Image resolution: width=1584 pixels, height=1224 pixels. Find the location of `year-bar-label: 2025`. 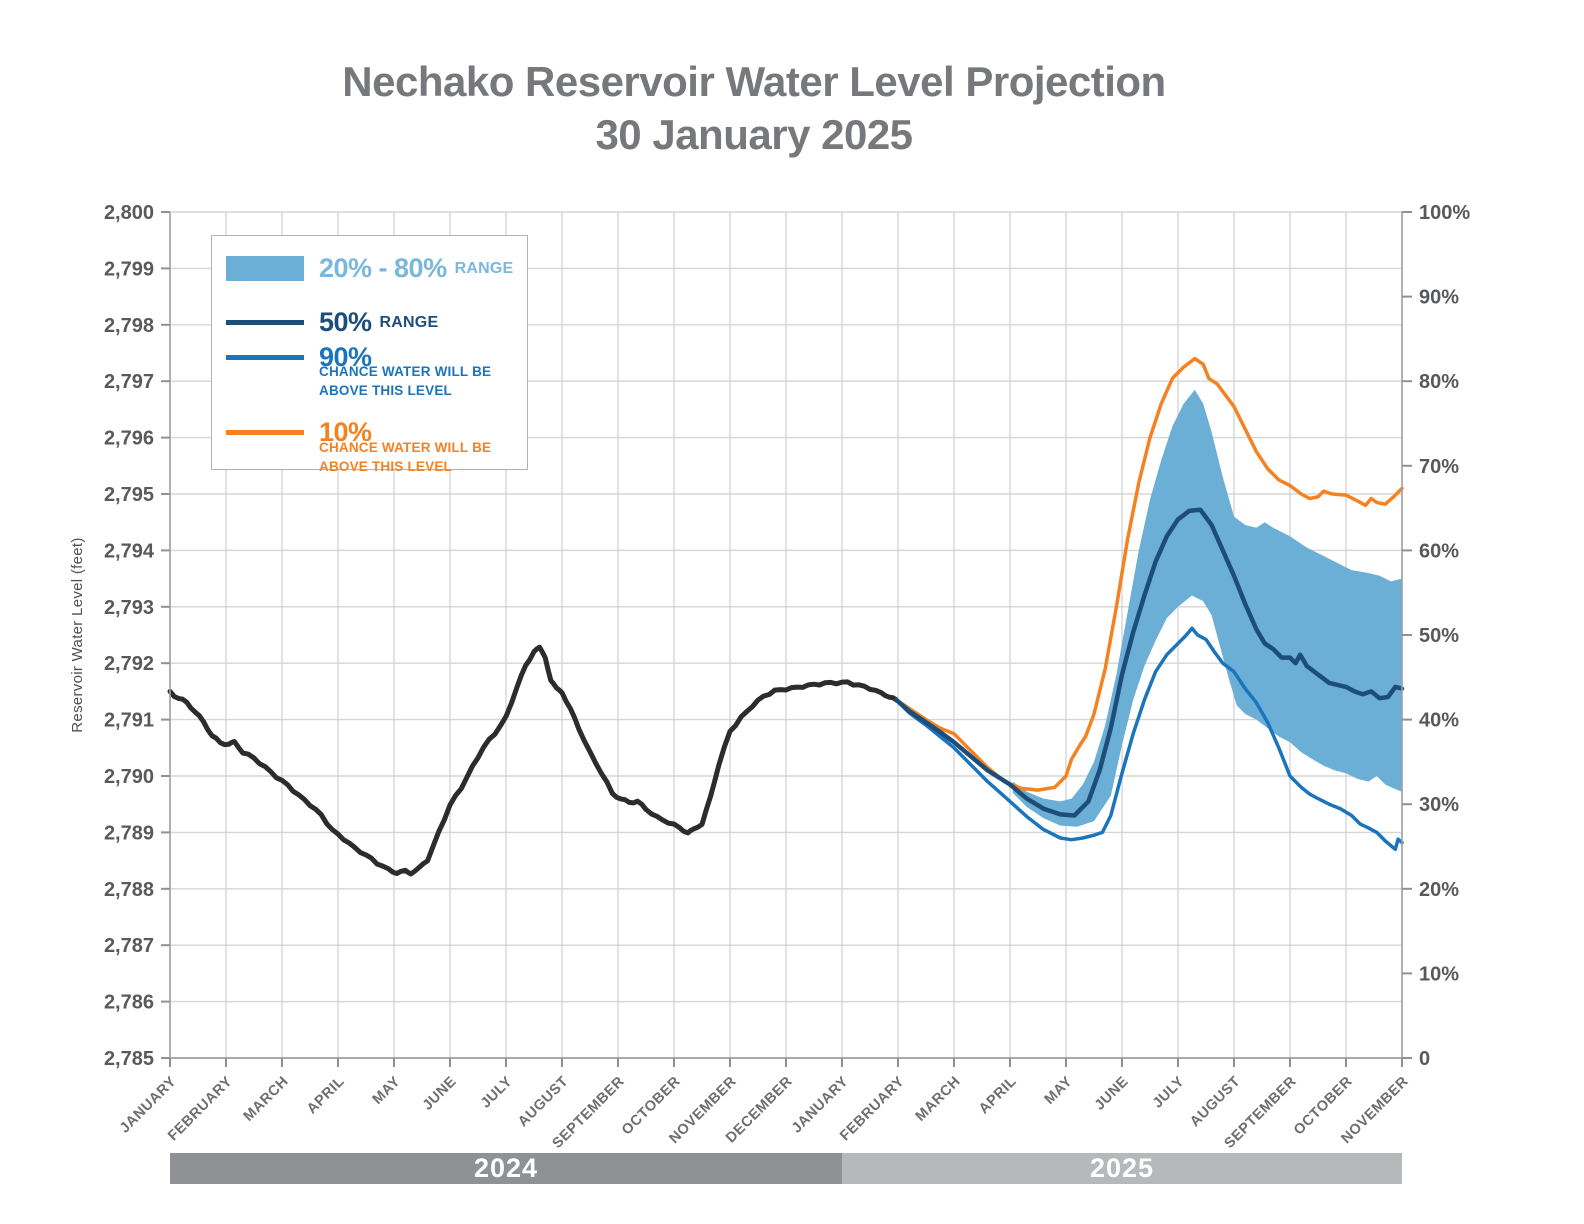

year-bar-label: 2025 is located at coordinates (1122, 1168).